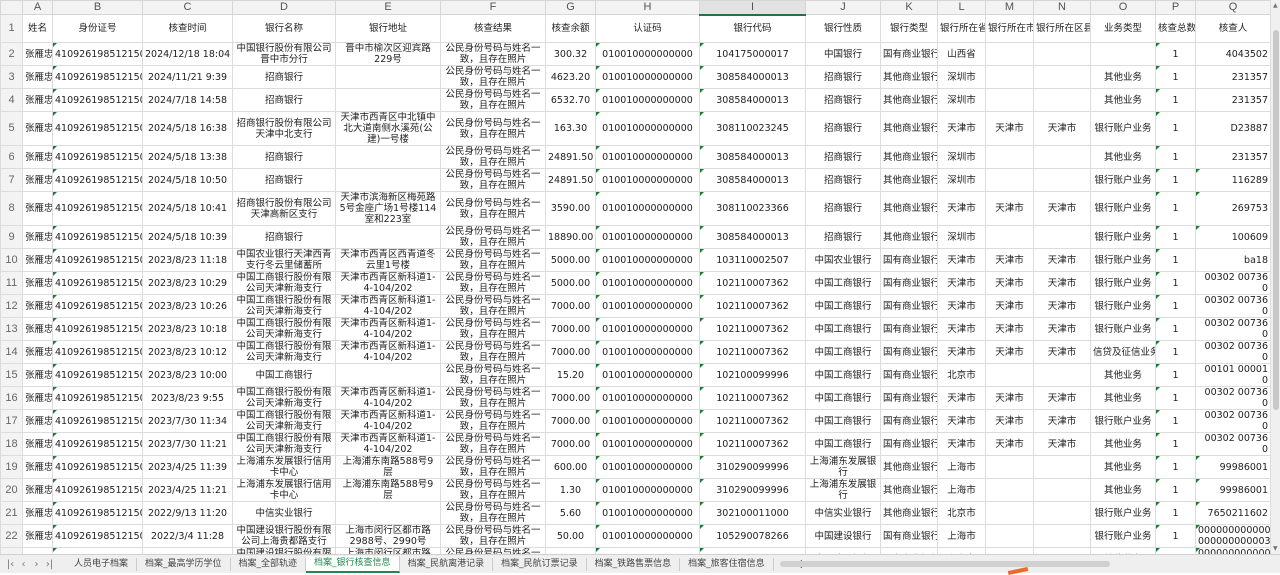 The width and height of the screenshot is (1280, 575). Describe the element at coordinates (187, 329) in the screenshot. I see `cell-C: 2023/8/23 10:18` at that location.